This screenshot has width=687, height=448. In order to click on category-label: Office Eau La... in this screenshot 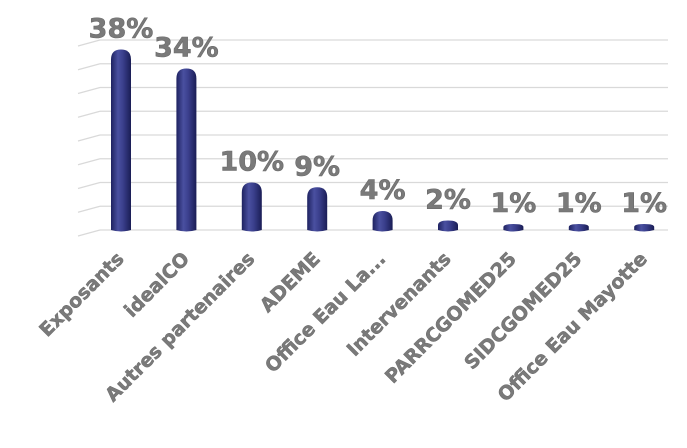, I will do `click(325, 312)`.